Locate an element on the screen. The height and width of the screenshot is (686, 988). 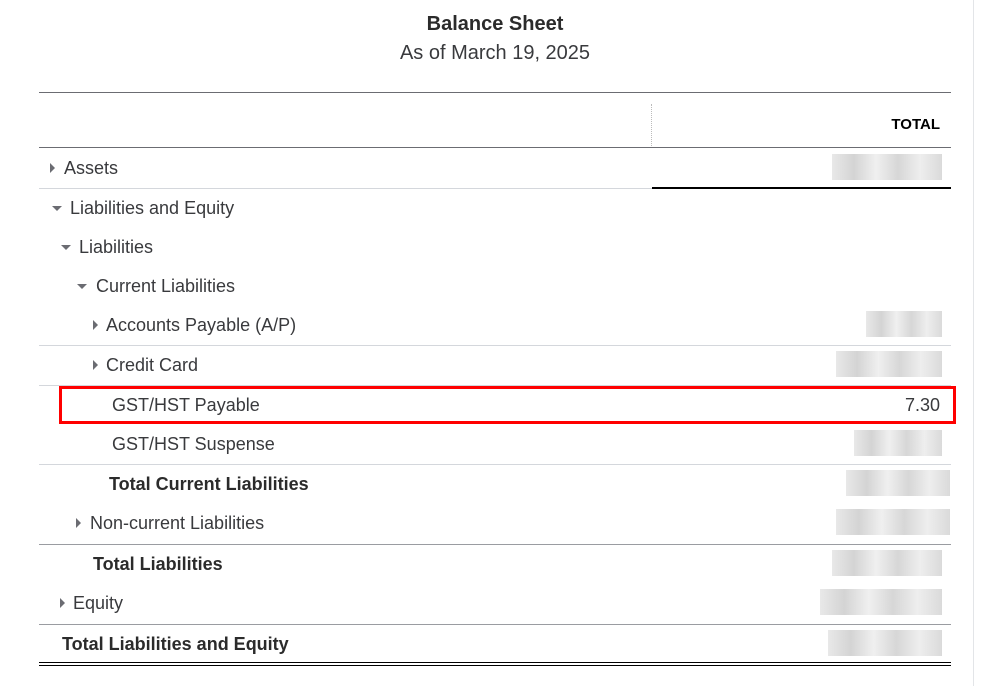
double-underline-top is located at coordinates (495, 662).